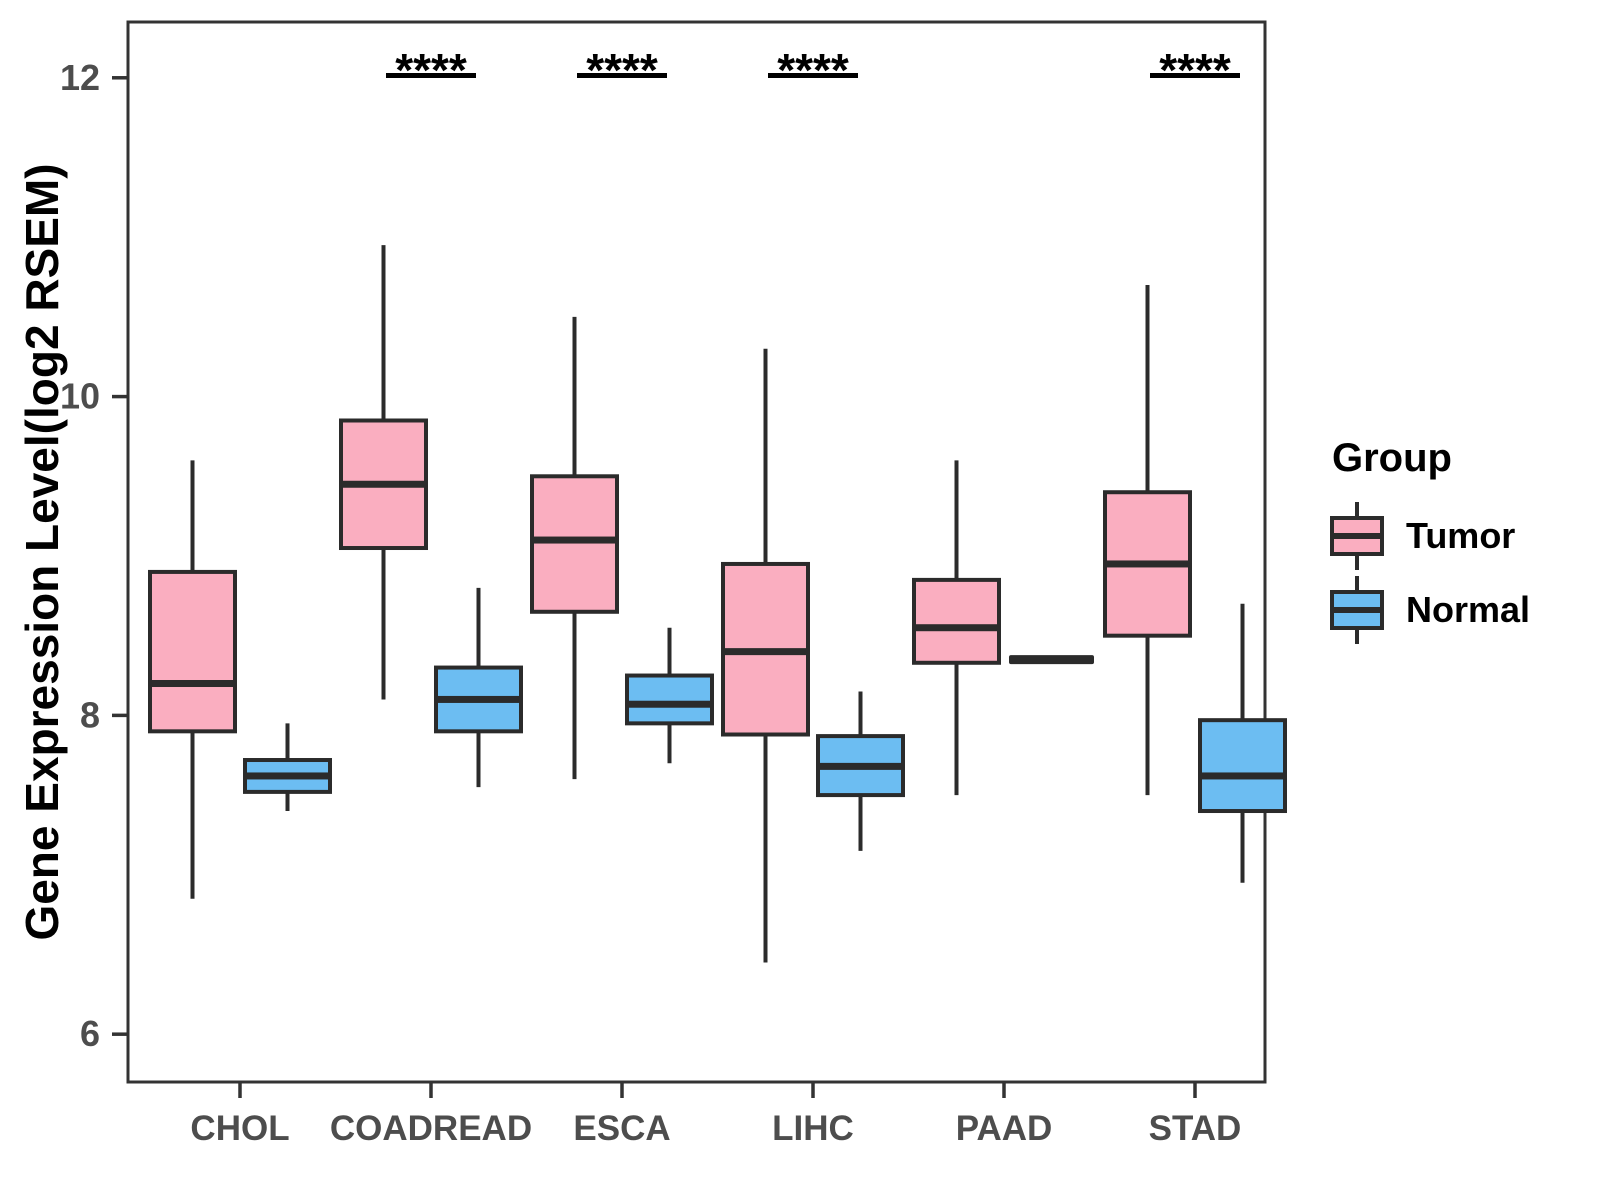 The height and width of the screenshot is (1200, 1600). I want to click on box-CHOL-Tumor, so click(192, 651).